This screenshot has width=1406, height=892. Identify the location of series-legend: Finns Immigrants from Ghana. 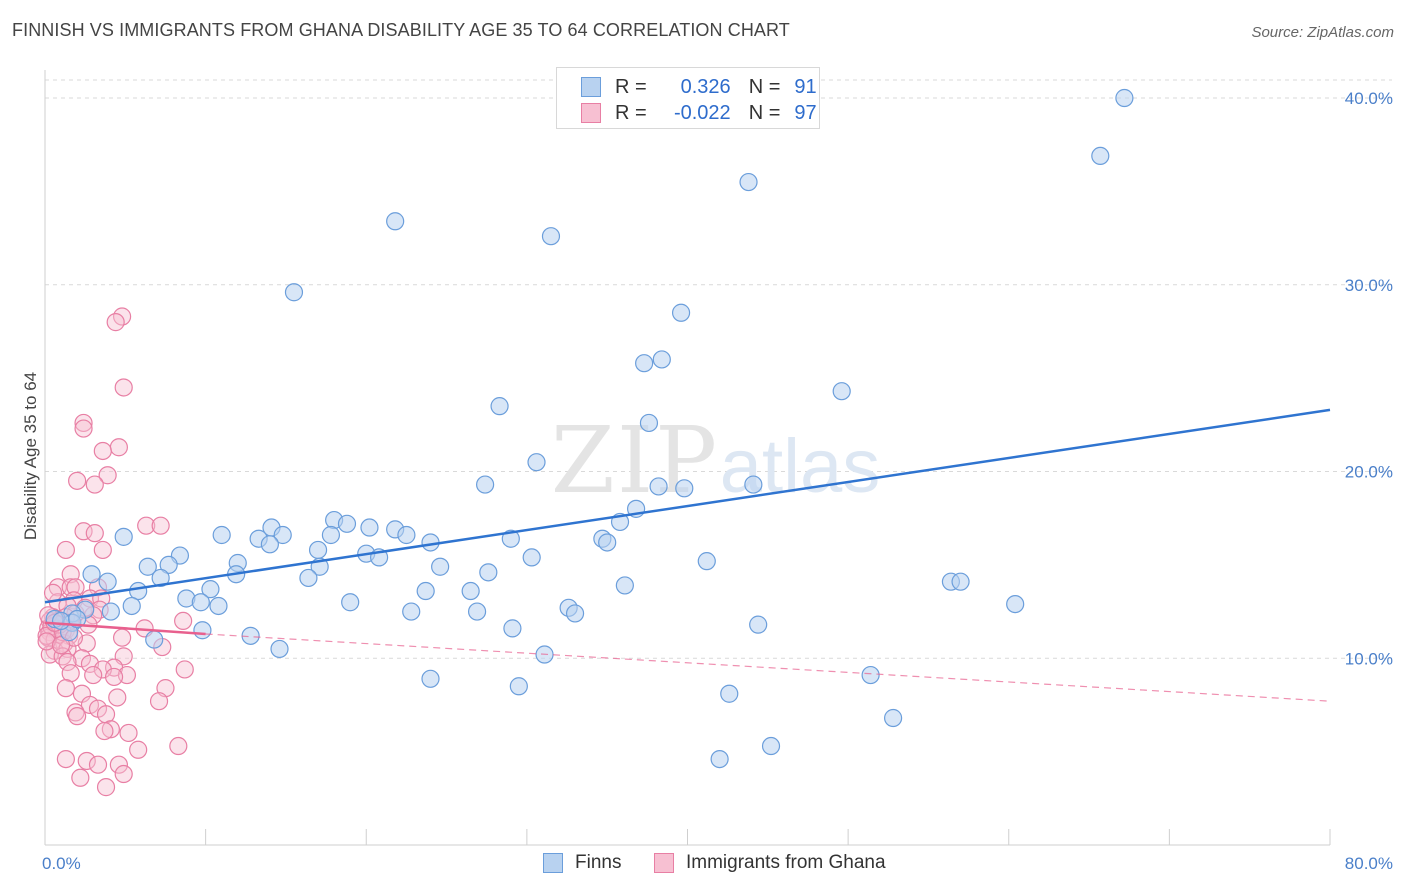
(703, 865).